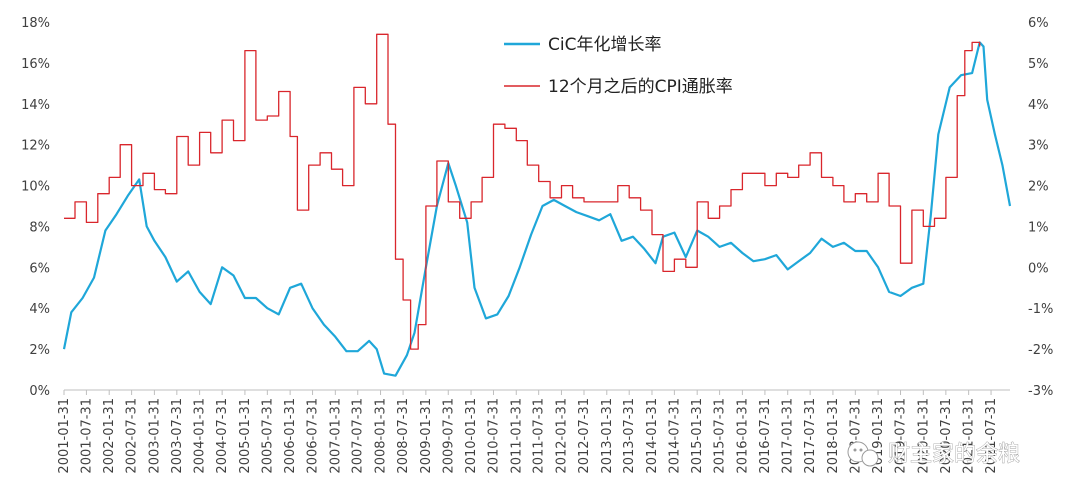 The height and width of the screenshot is (500, 1080). I want to click on y-left-tick-label: 12%, so click(35, 146).